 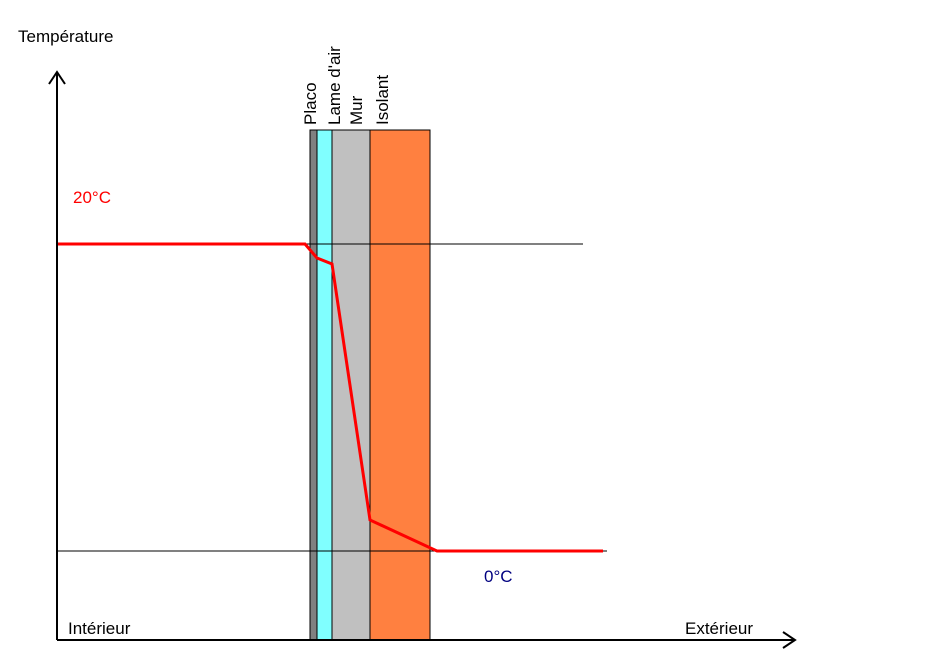 I want to click on inside-temp: 20°C, so click(x=92, y=197).